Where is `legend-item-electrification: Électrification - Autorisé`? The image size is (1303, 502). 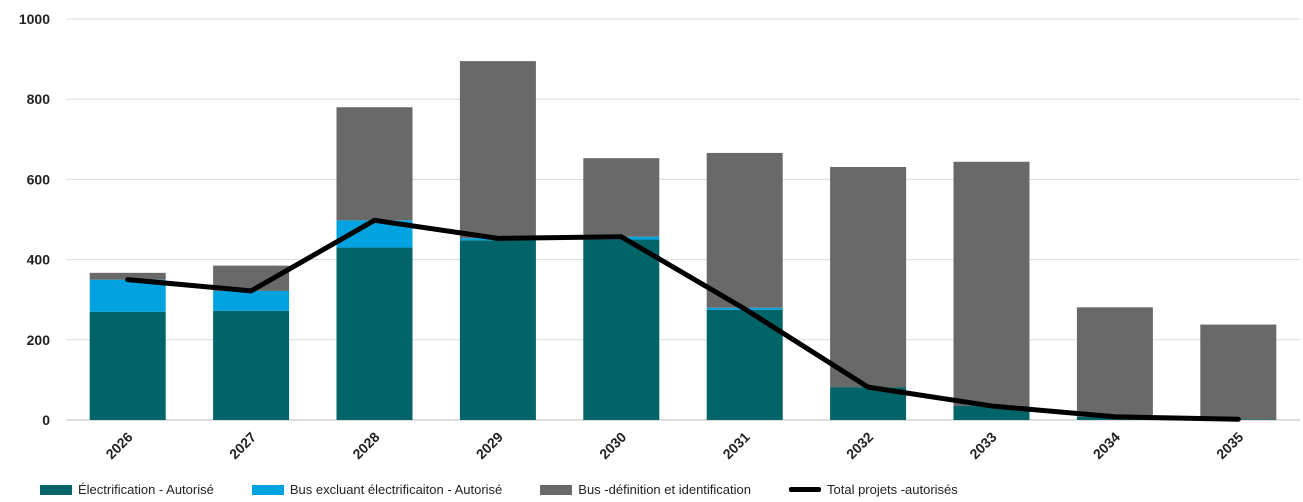 legend-item-electrification: Électrification - Autorisé is located at coordinates (127, 489).